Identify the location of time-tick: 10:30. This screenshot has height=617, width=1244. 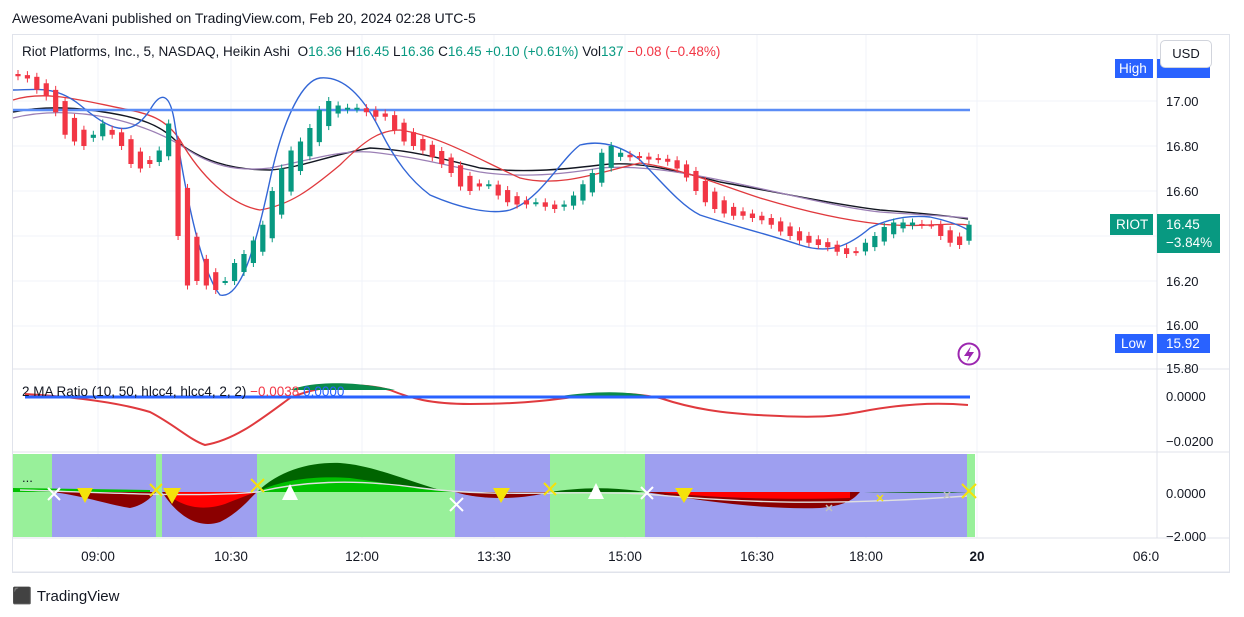
(231, 556).